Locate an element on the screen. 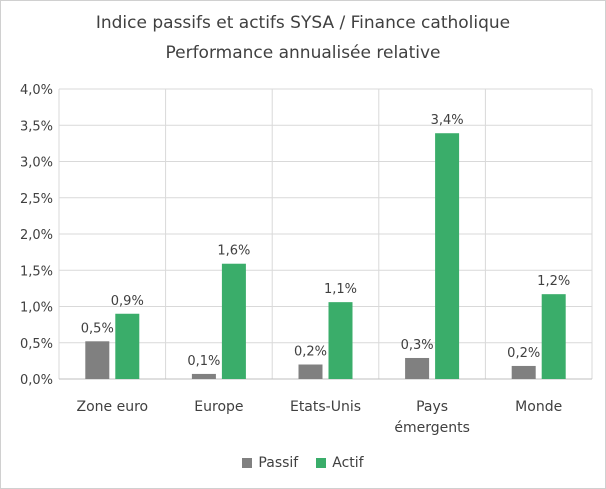 This screenshot has width=606, height=489. y-tick-label: 0,0% is located at coordinates (36, 380).